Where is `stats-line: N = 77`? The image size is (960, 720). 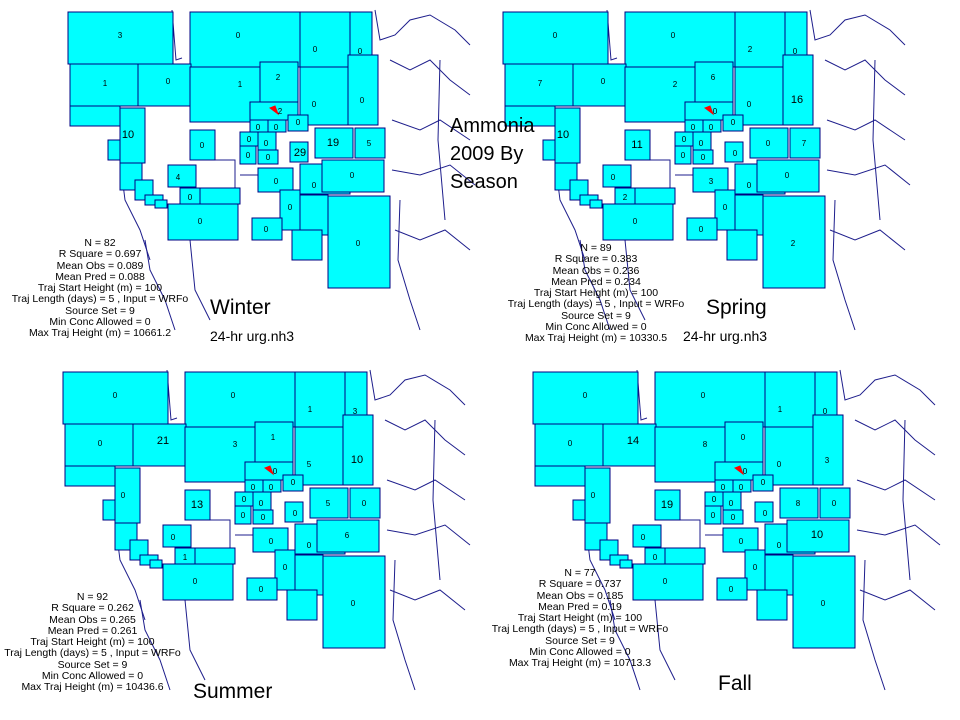
stats-line: N = 77 is located at coordinates (580, 573).